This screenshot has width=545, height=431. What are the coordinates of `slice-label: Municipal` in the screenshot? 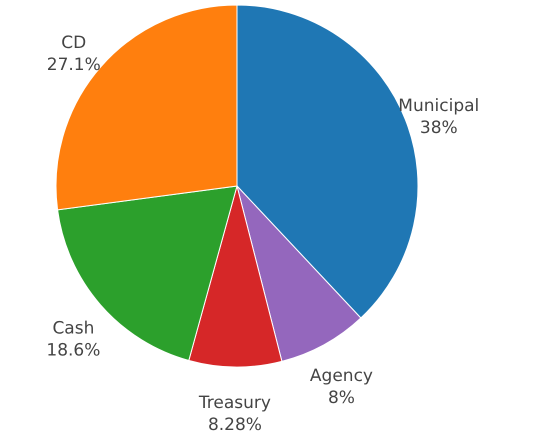 It's located at (439, 106).